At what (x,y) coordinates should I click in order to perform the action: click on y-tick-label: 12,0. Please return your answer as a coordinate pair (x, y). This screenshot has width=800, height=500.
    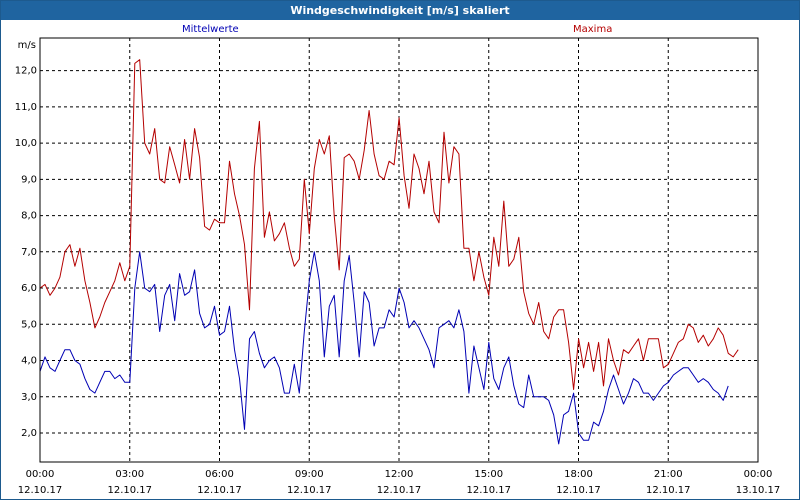
    Looking at the image, I should click on (26, 71).